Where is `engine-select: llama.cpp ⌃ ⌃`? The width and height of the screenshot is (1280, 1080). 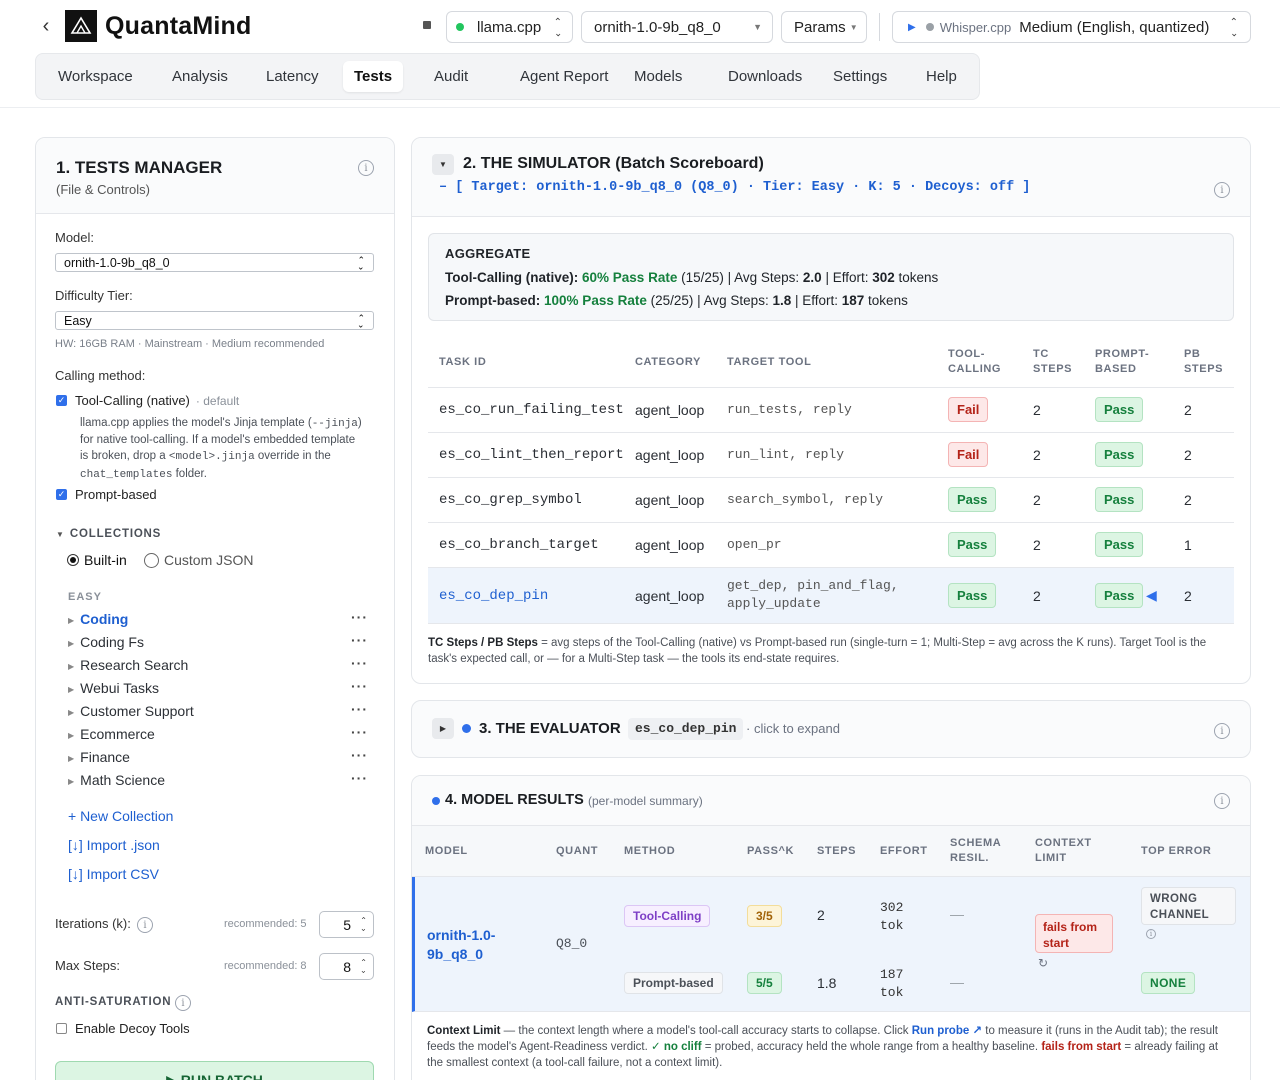 engine-select: llama.cpp ⌃ ⌃ is located at coordinates (509, 27).